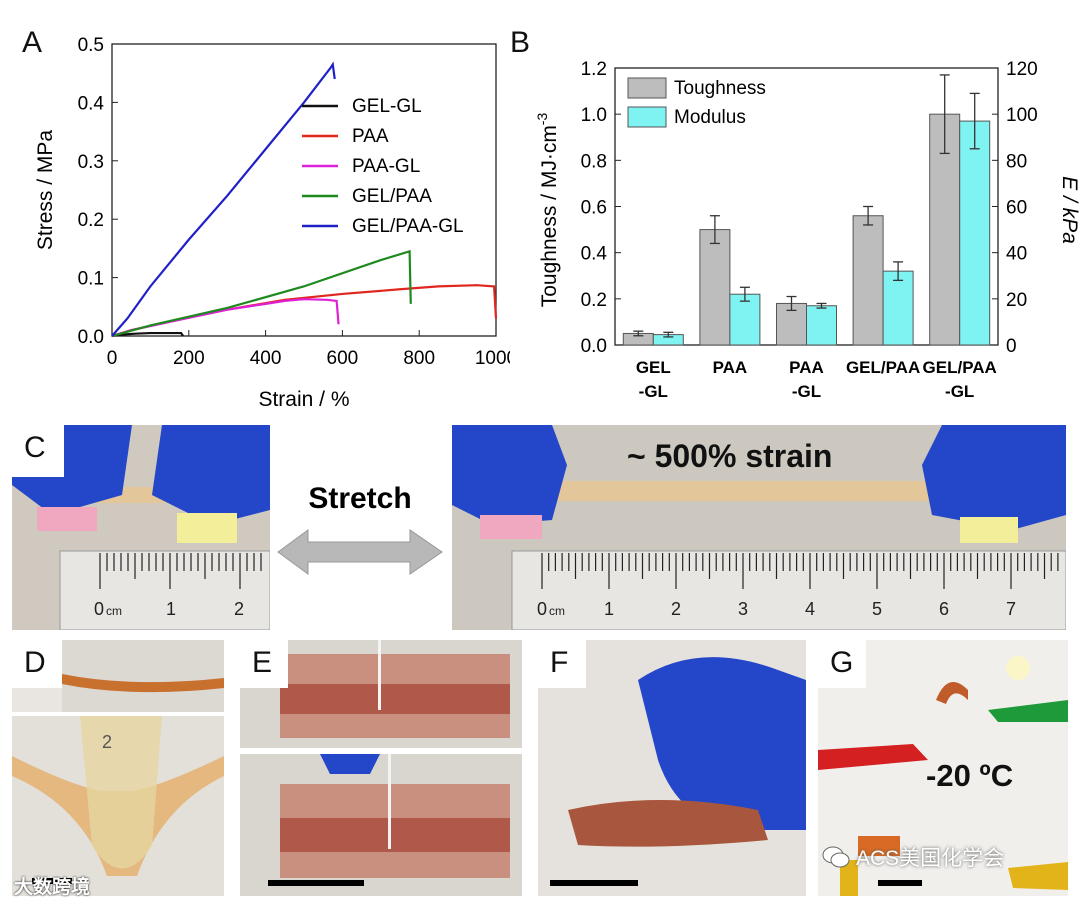 The height and width of the screenshot is (904, 1080). Describe the element at coordinates (1016, 161) in the screenshot. I see `y2-tick-label: 80` at that location.